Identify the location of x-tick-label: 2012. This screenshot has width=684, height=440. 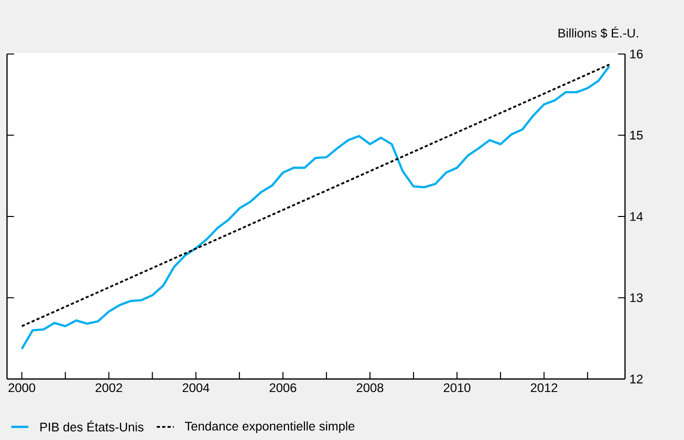
(544, 387).